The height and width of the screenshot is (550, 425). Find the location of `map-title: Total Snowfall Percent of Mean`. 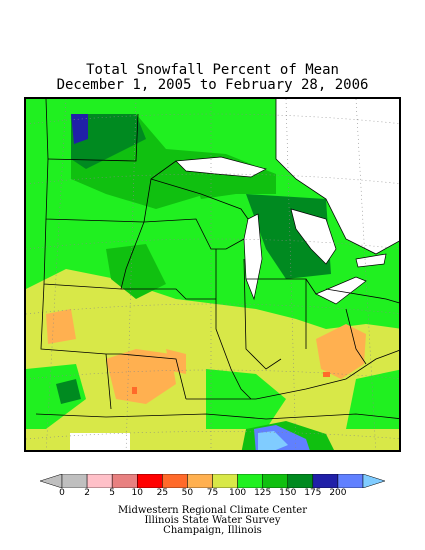

map-title: Total Snowfall Percent of Mean is located at coordinates (212, 70).